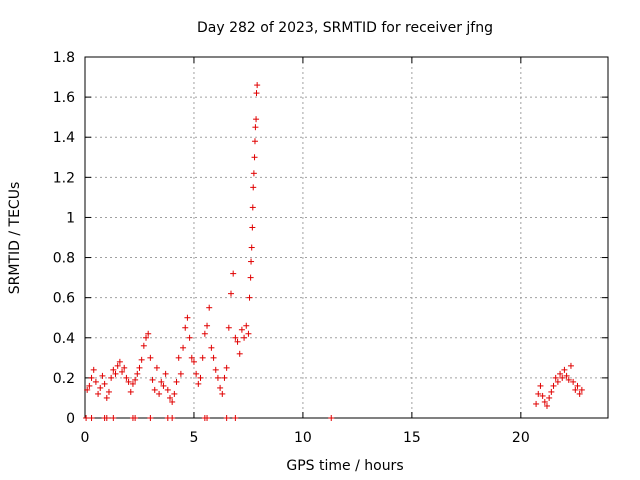  What do you see at coordinates (64, 58) in the screenshot?
I see `y-tick-label: 1.8` at bounding box center [64, 58].